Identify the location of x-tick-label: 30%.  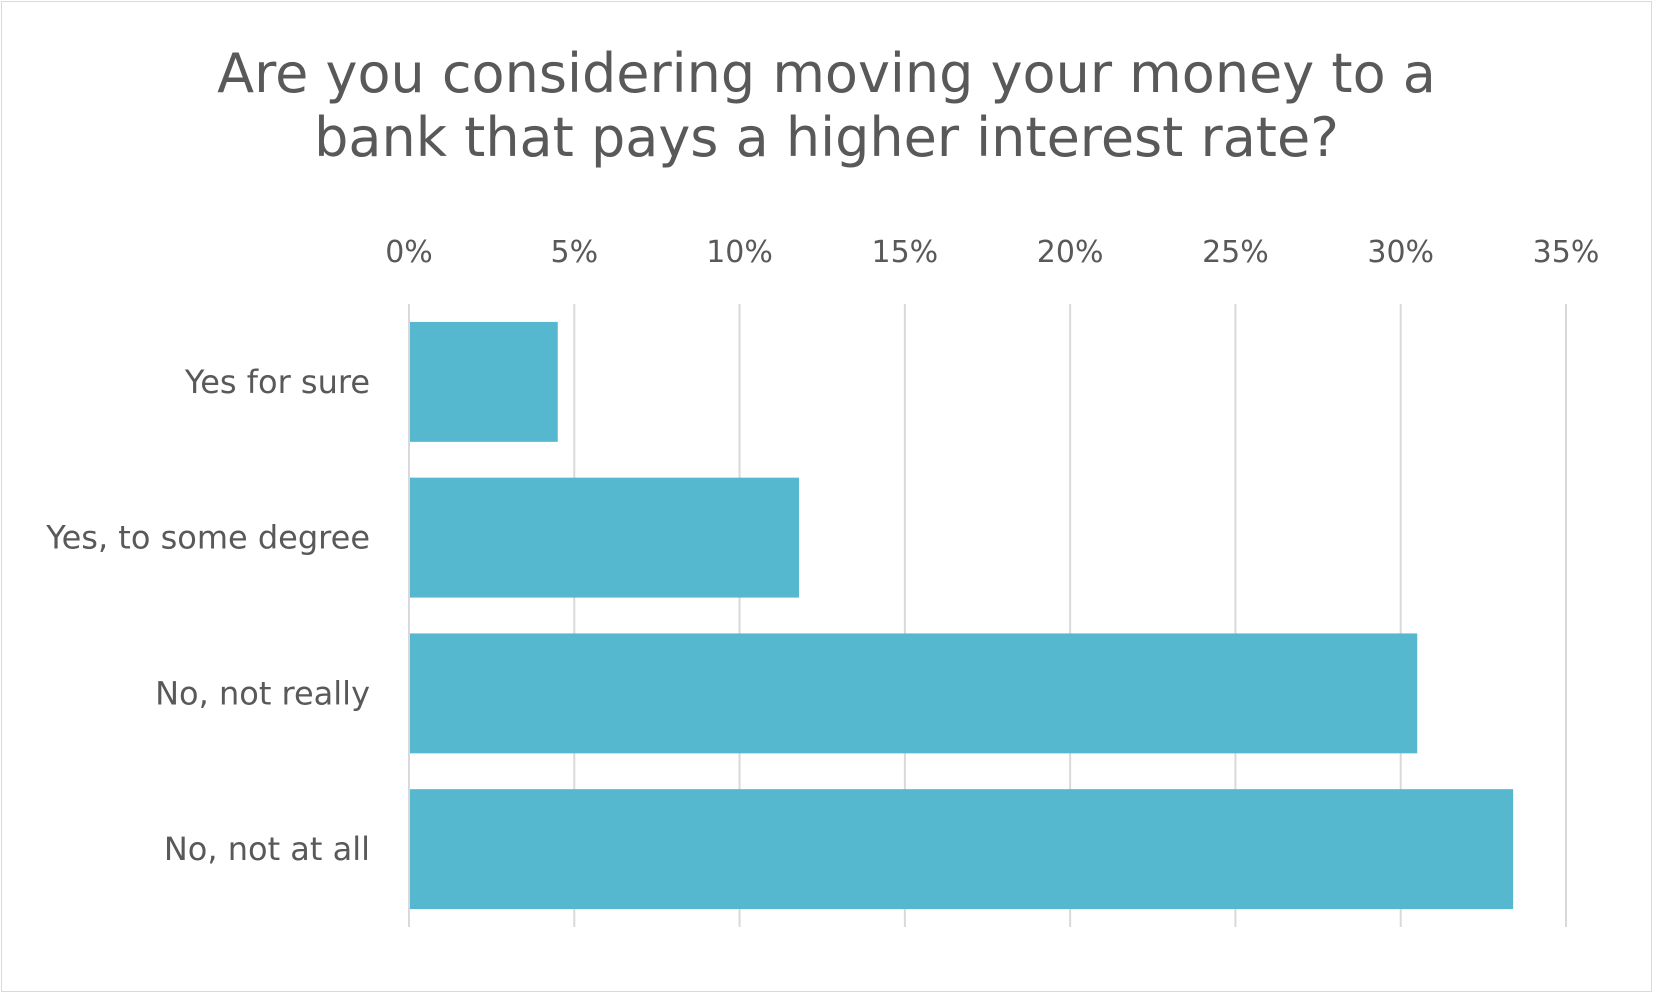
(1400, 252).